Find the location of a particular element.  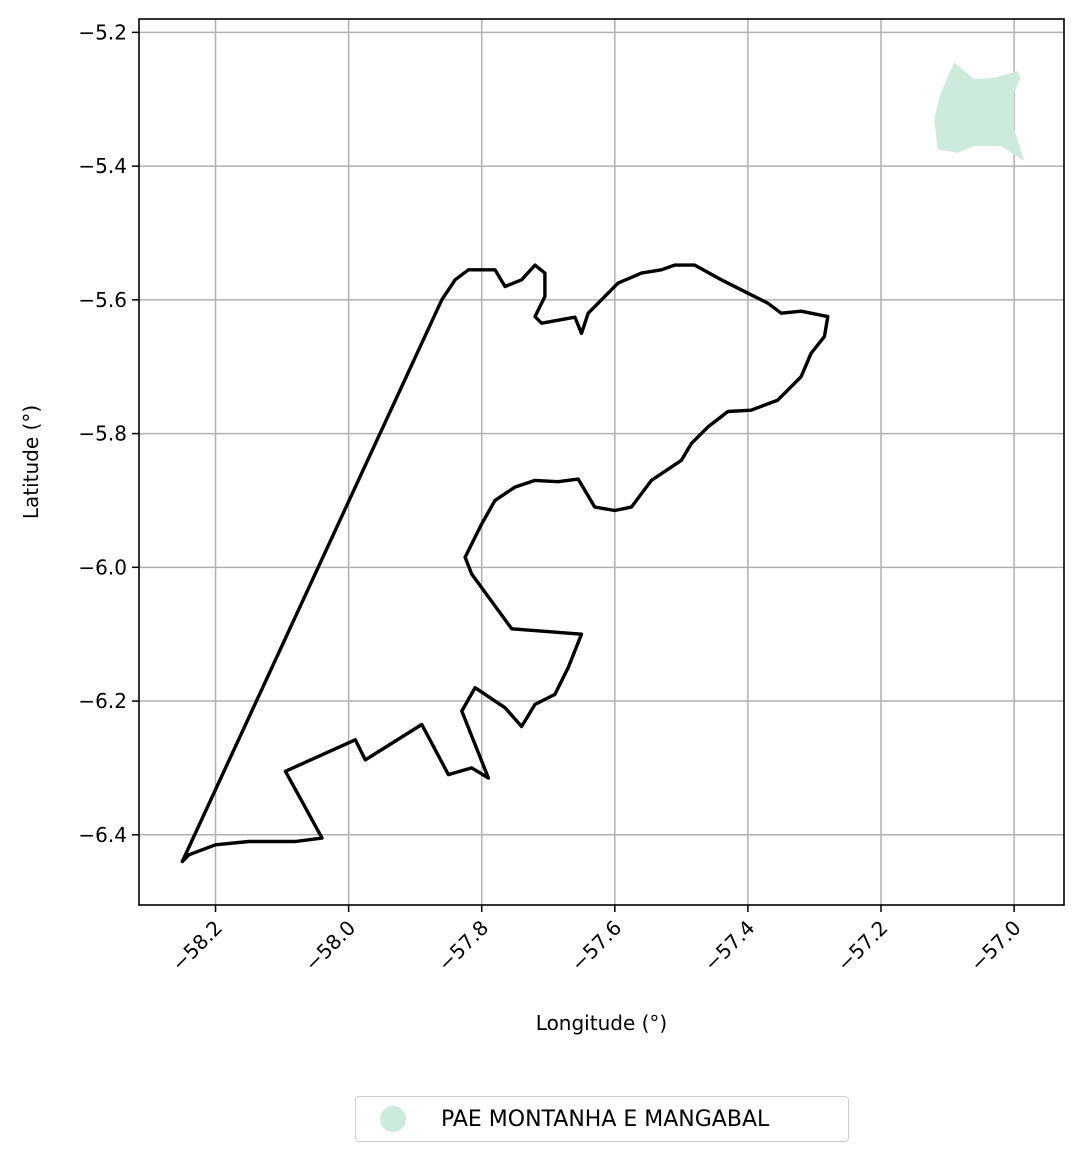

y-axis-label: Latitude (°) is located at coordinates (31, 462).